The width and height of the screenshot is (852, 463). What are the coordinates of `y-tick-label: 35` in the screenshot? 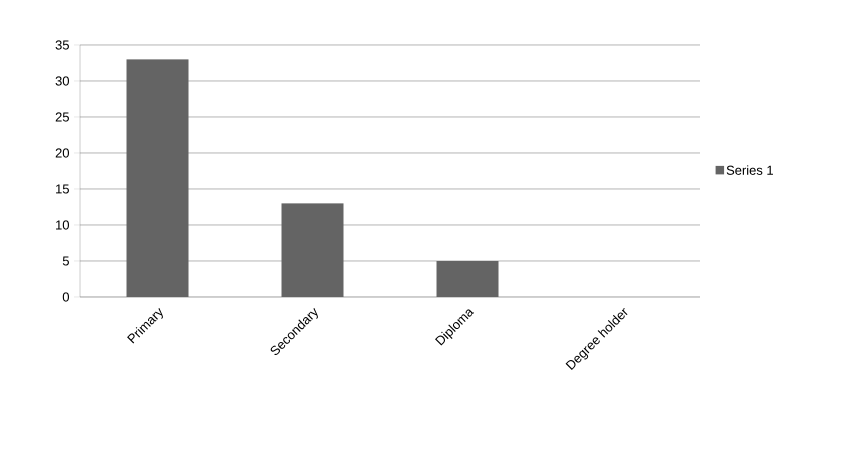 It's located at (62, 45).